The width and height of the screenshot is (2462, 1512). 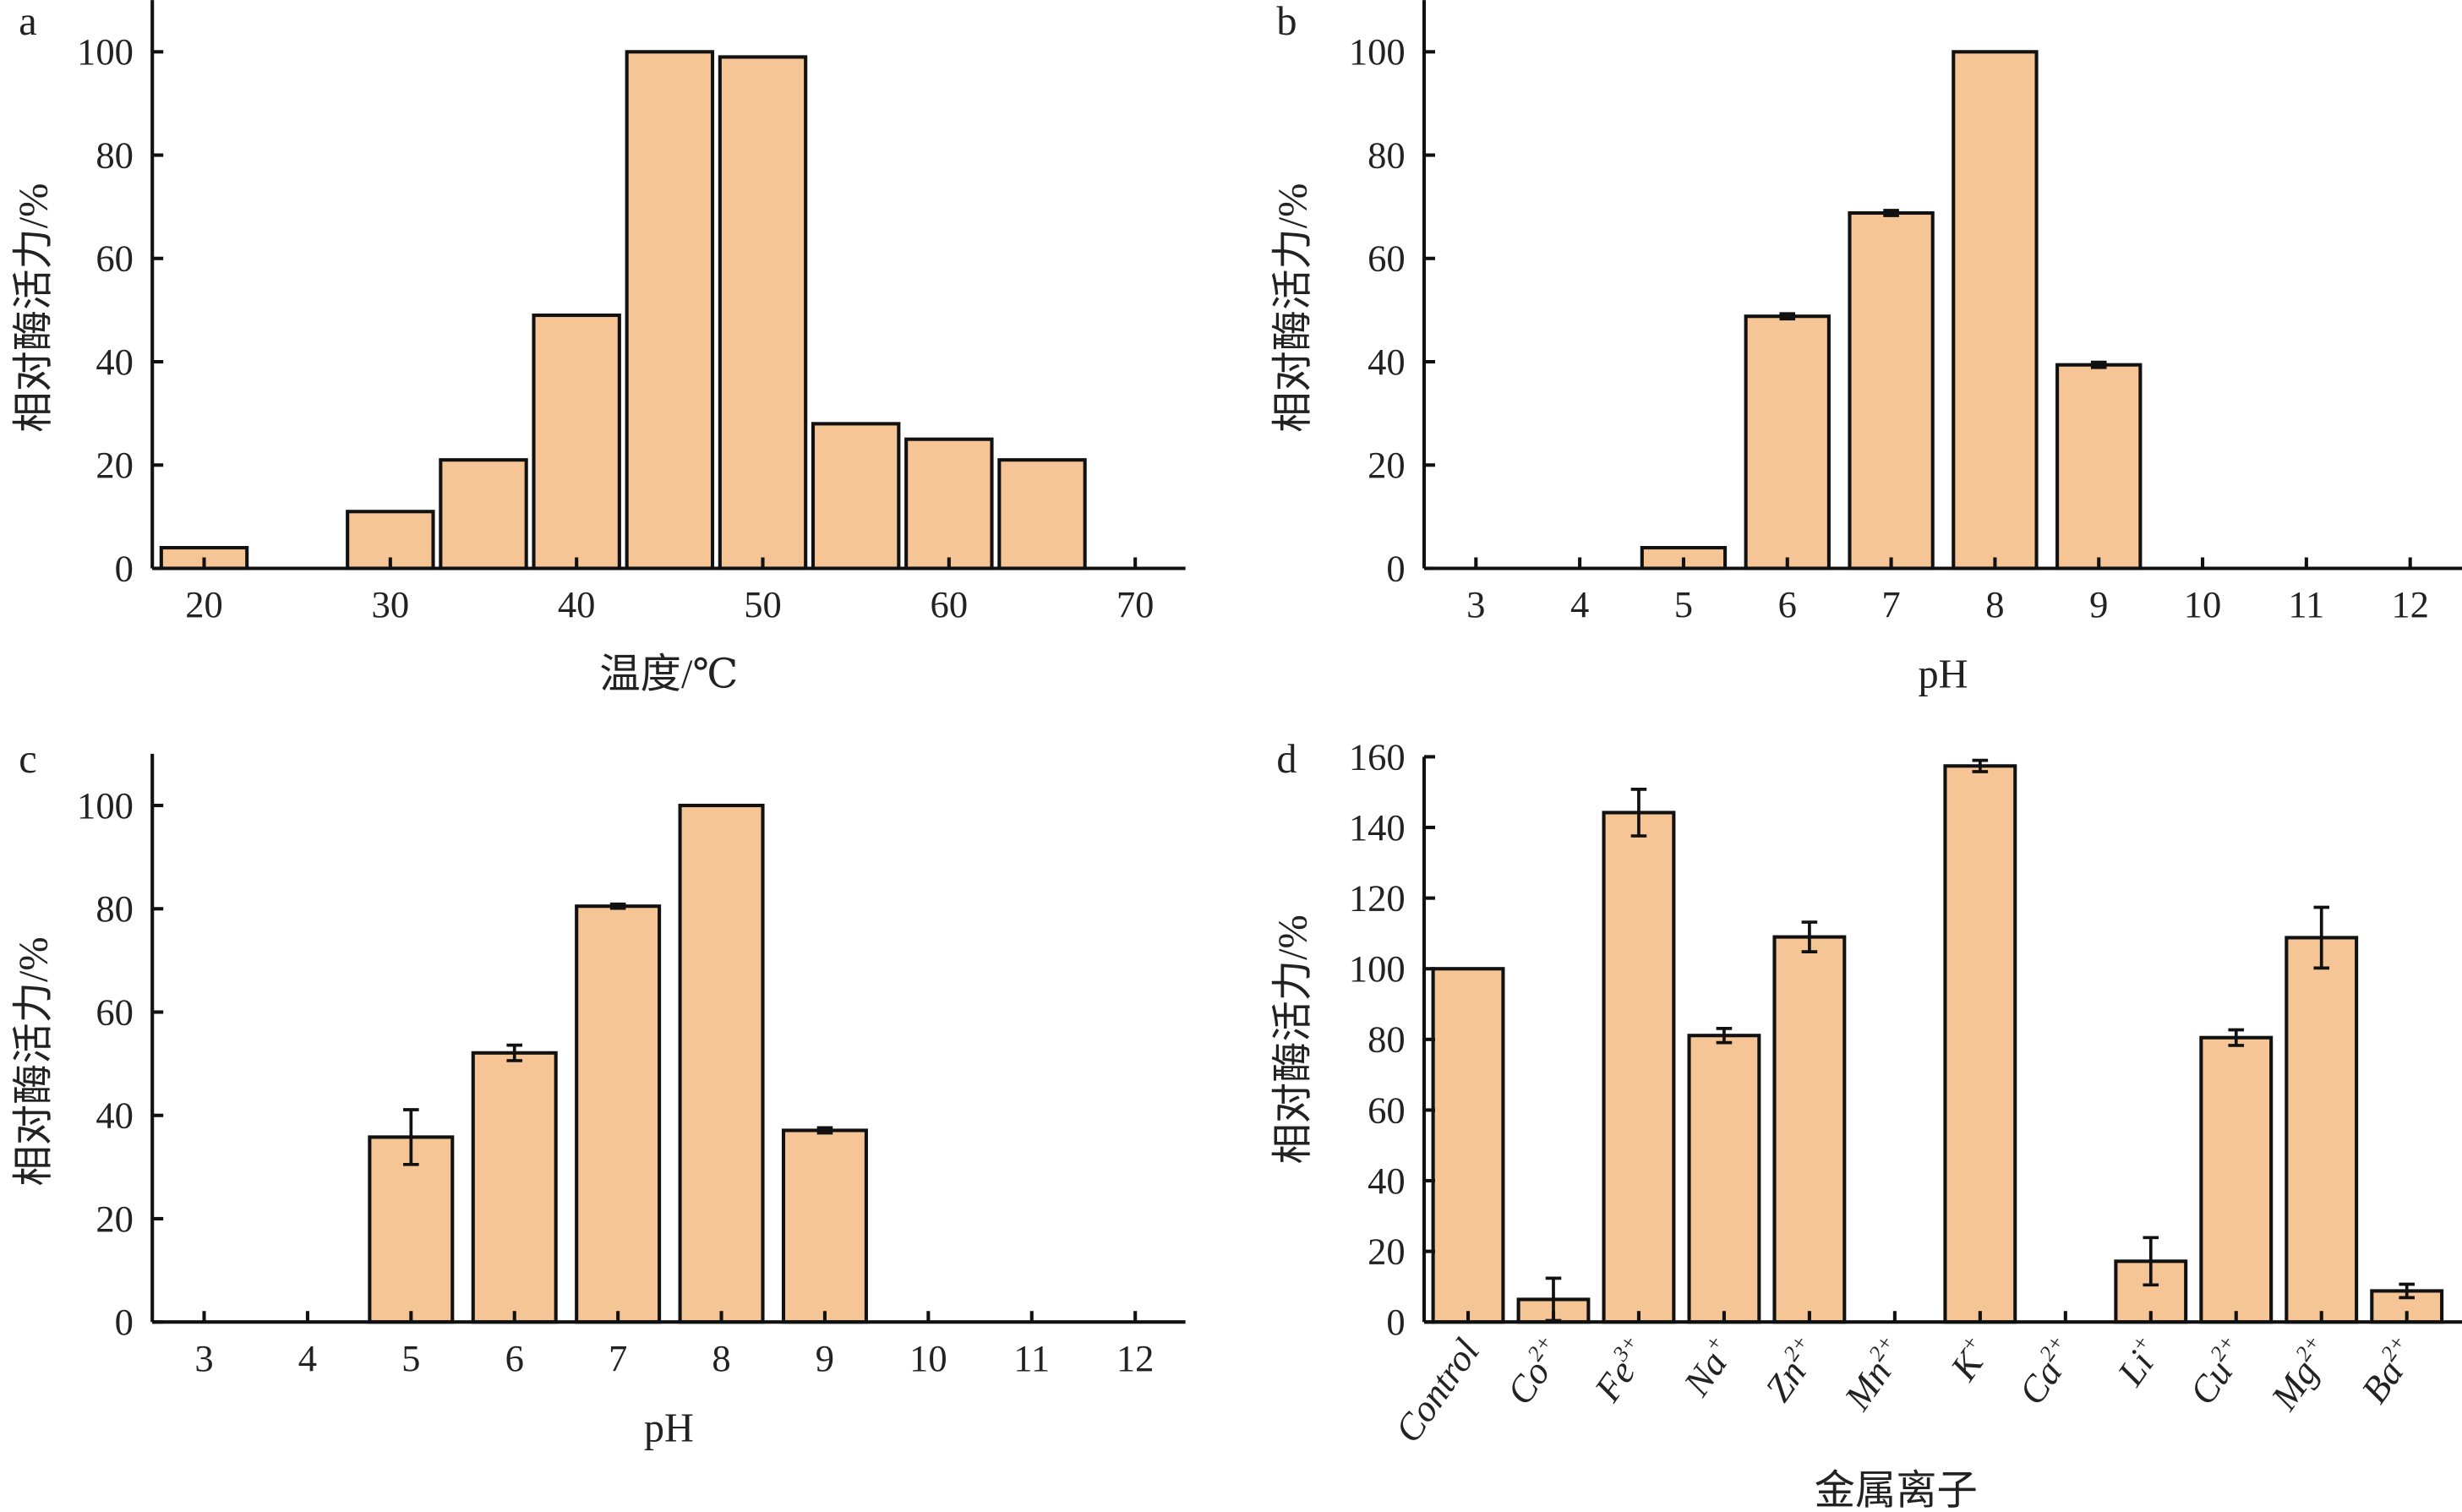 What do you see at coordinates (1286, 759) in the screenshot?
I see `panel-label: d` at bounding box center [1286, 759].